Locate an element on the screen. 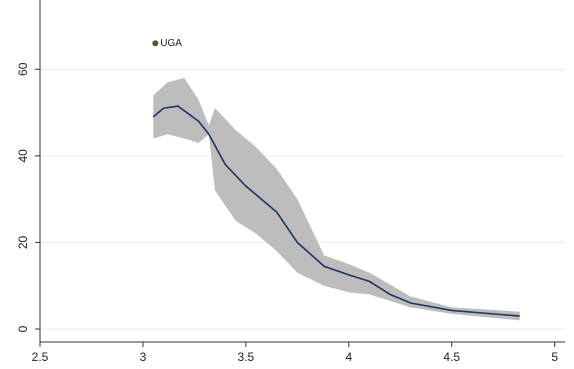 Image resolution: width=574 pixels, height=369 pixels. x-tick-label: 5 is located at coordinates (554, 357).